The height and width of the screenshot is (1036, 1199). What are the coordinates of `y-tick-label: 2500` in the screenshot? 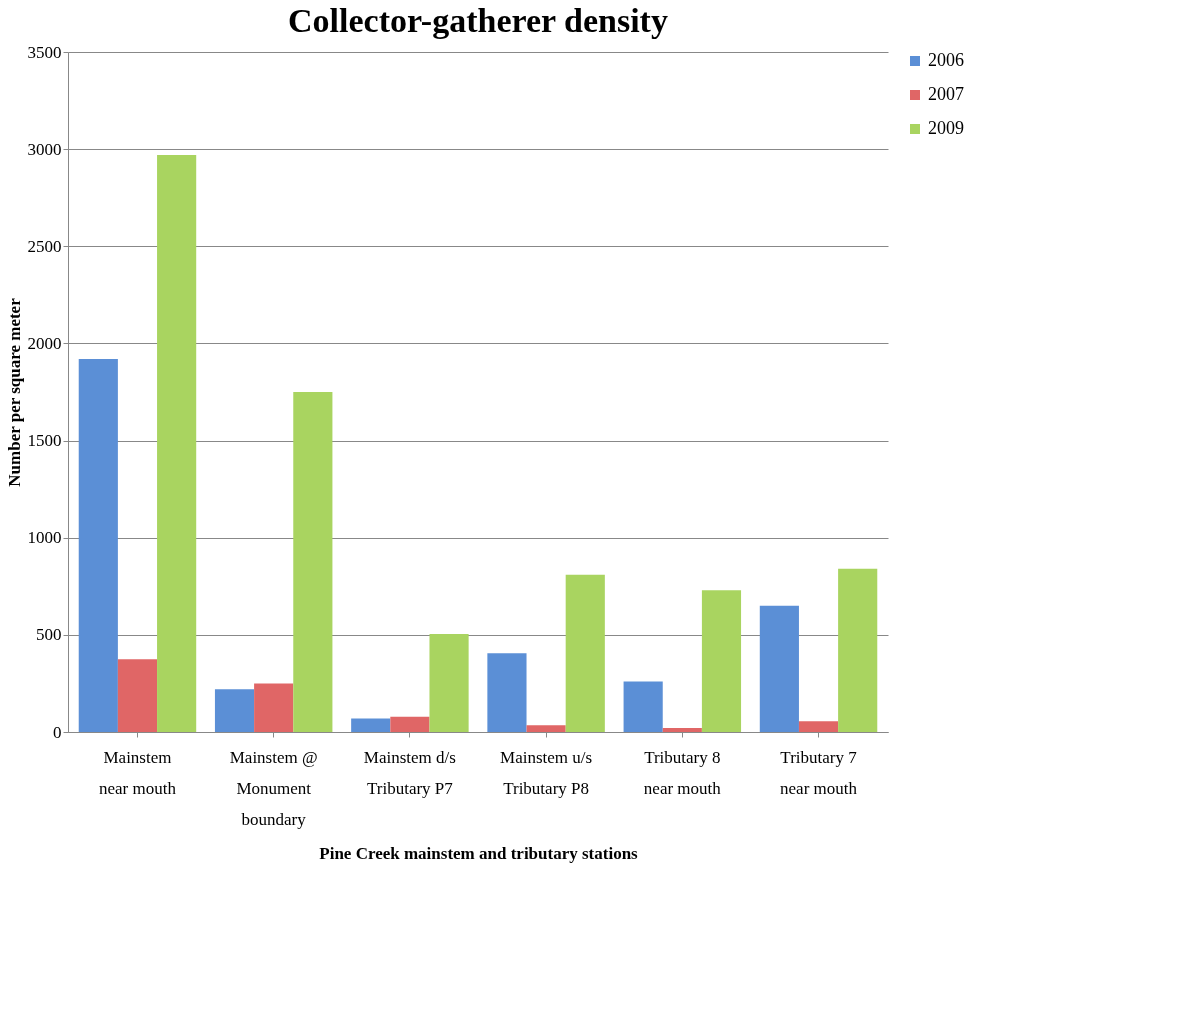 It's located at (44, 246).